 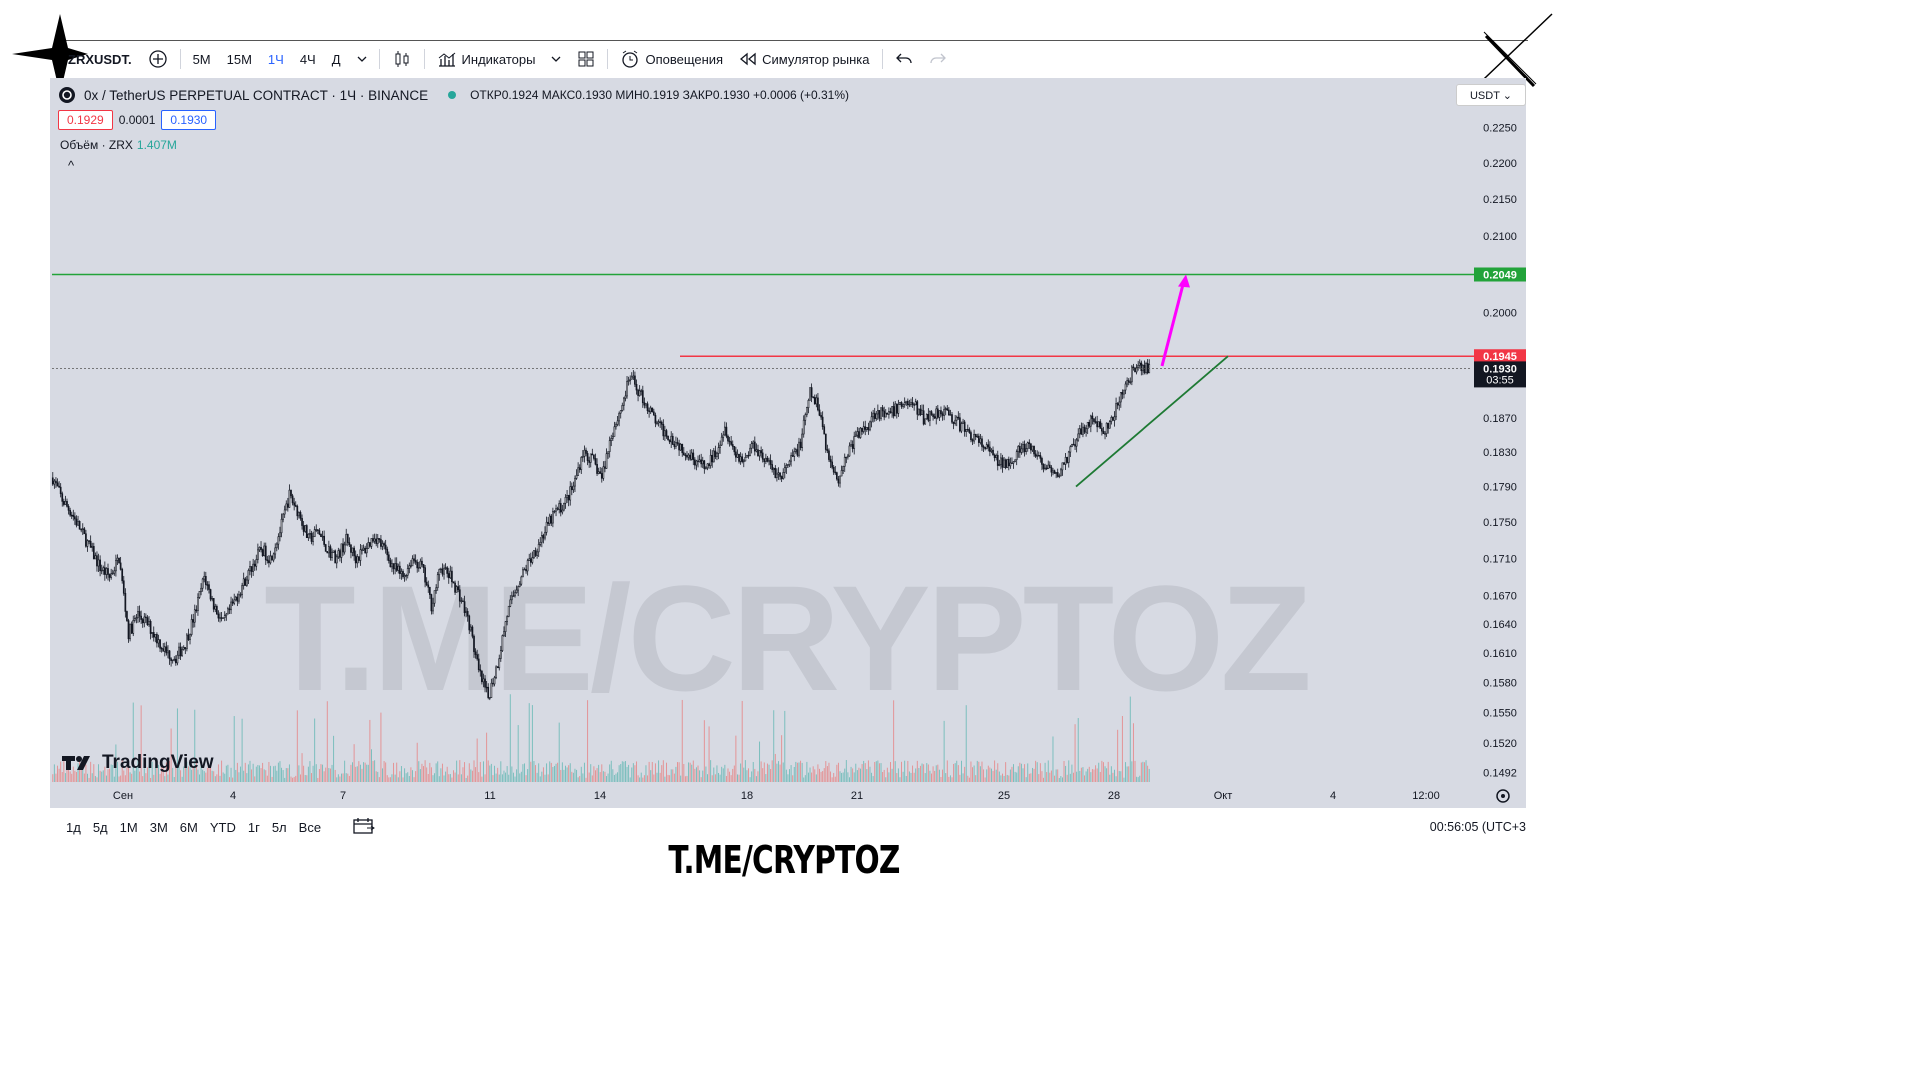 I want to click on price-tick-label: 0.1710, so click(x=1500, y=559).